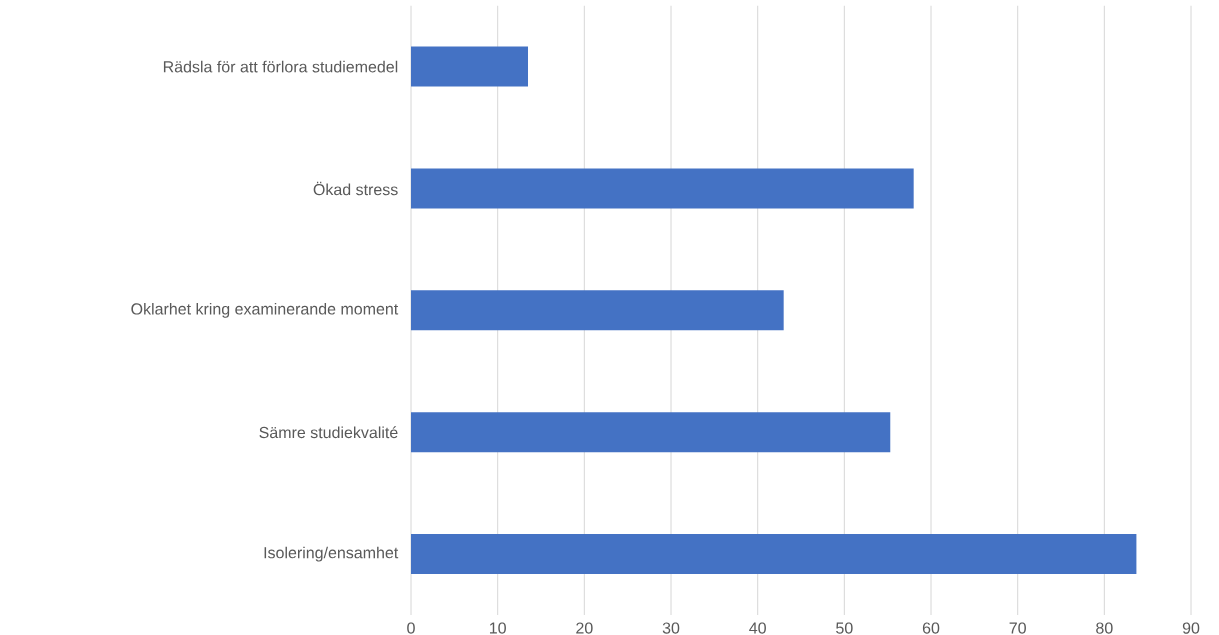 The height and width of the screenshot is (635, 1219). Describe the element at coordinates (584, 628) in the screenshot. I see `x-tick-label: 20` at that location.